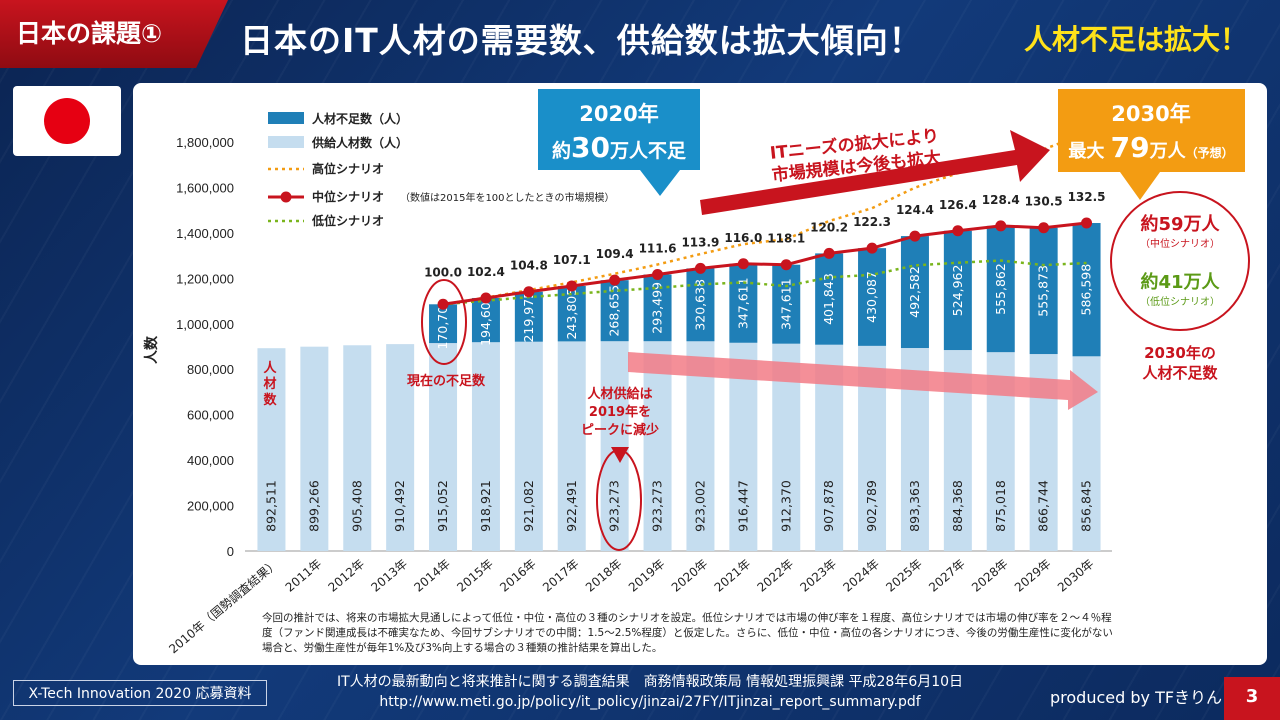 The height and width of the screenshot is (720, 1280). What do you see at coordinates (863, 381) in the screenshot?
I see `decline-arrow-icon` at bounding box center [863, 381].